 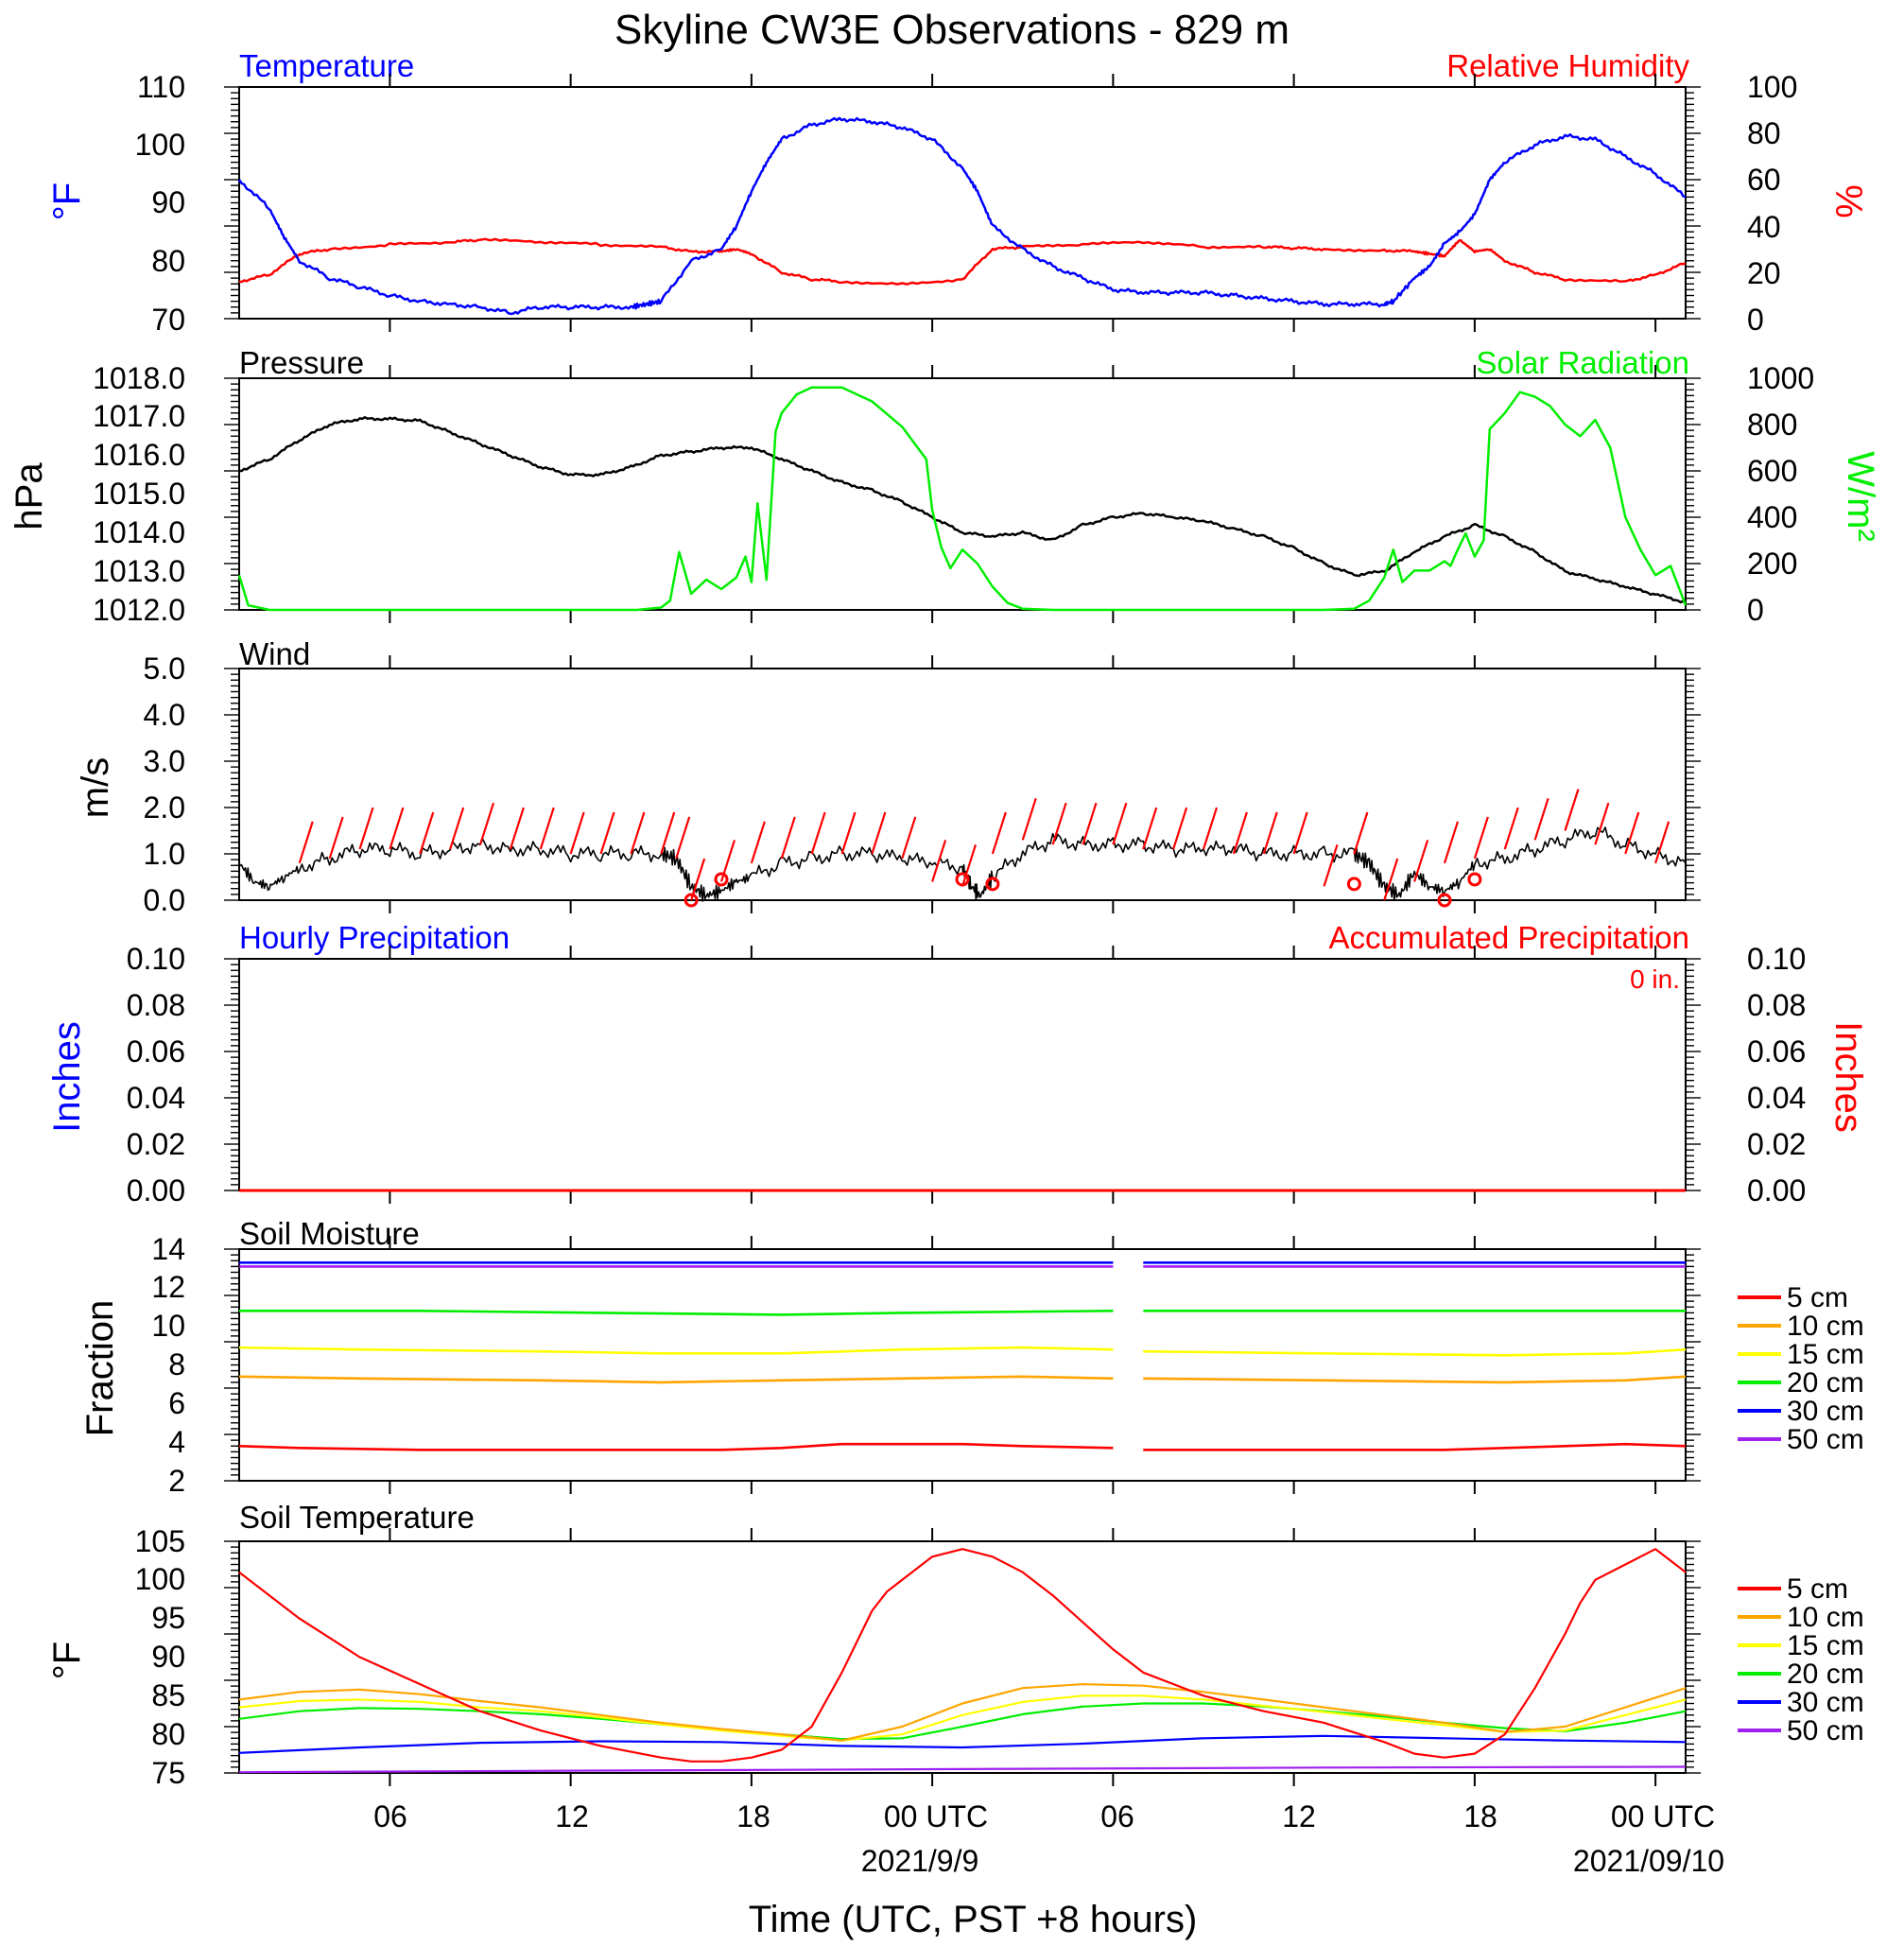 What do you see at coordinates (156, 1144) in the screenshot?
I see `ytick-label: 0.02` at bounding box center [156, 1144].